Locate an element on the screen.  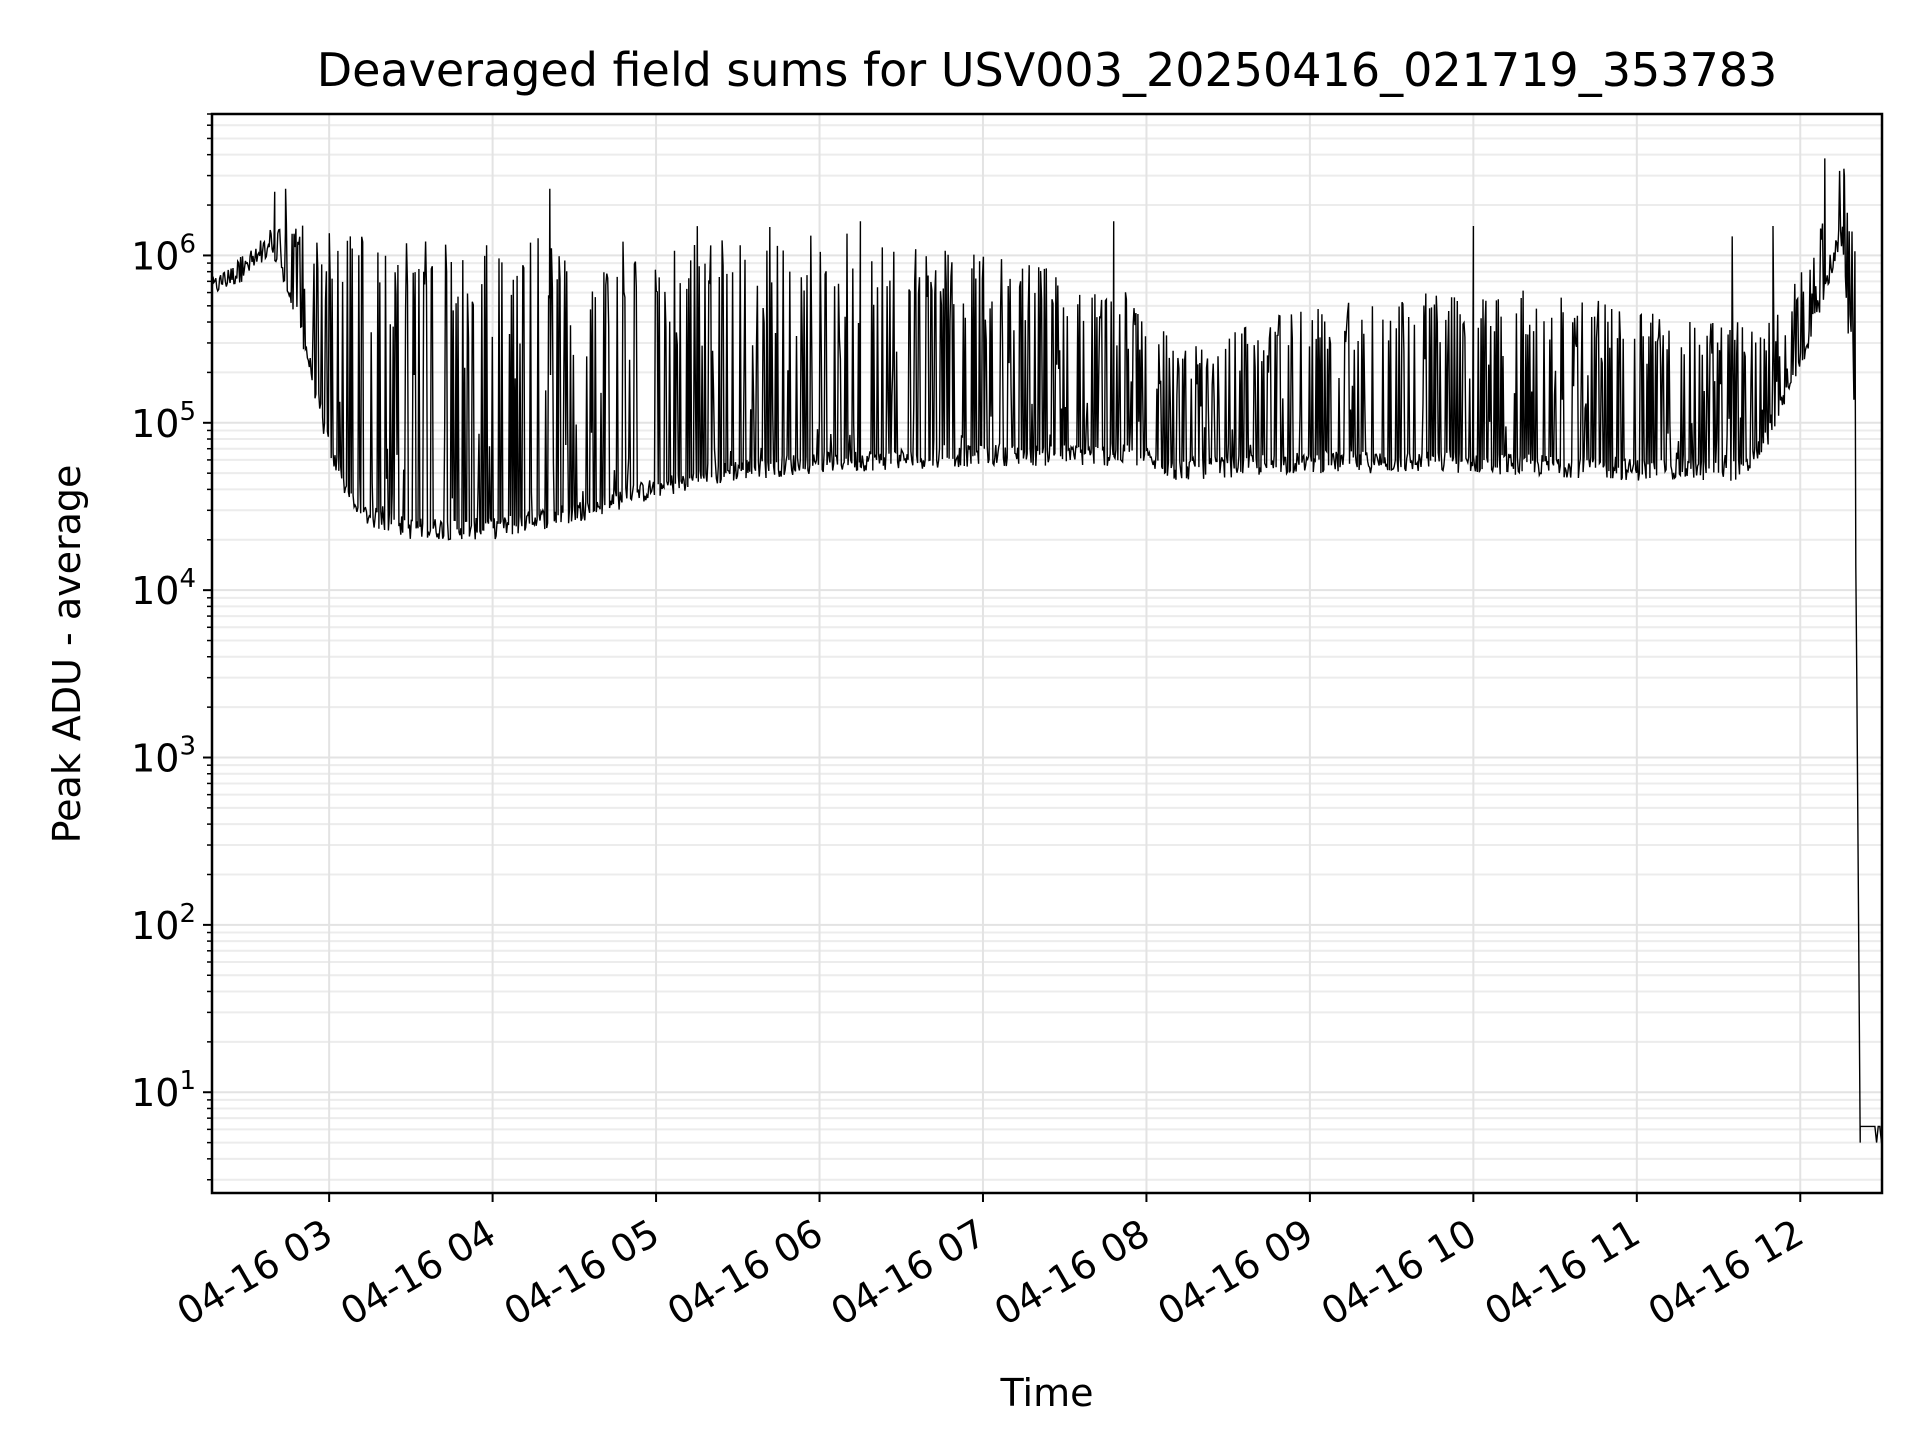
y-tick-label: 10⁵ is located at coordinates (163, 421).